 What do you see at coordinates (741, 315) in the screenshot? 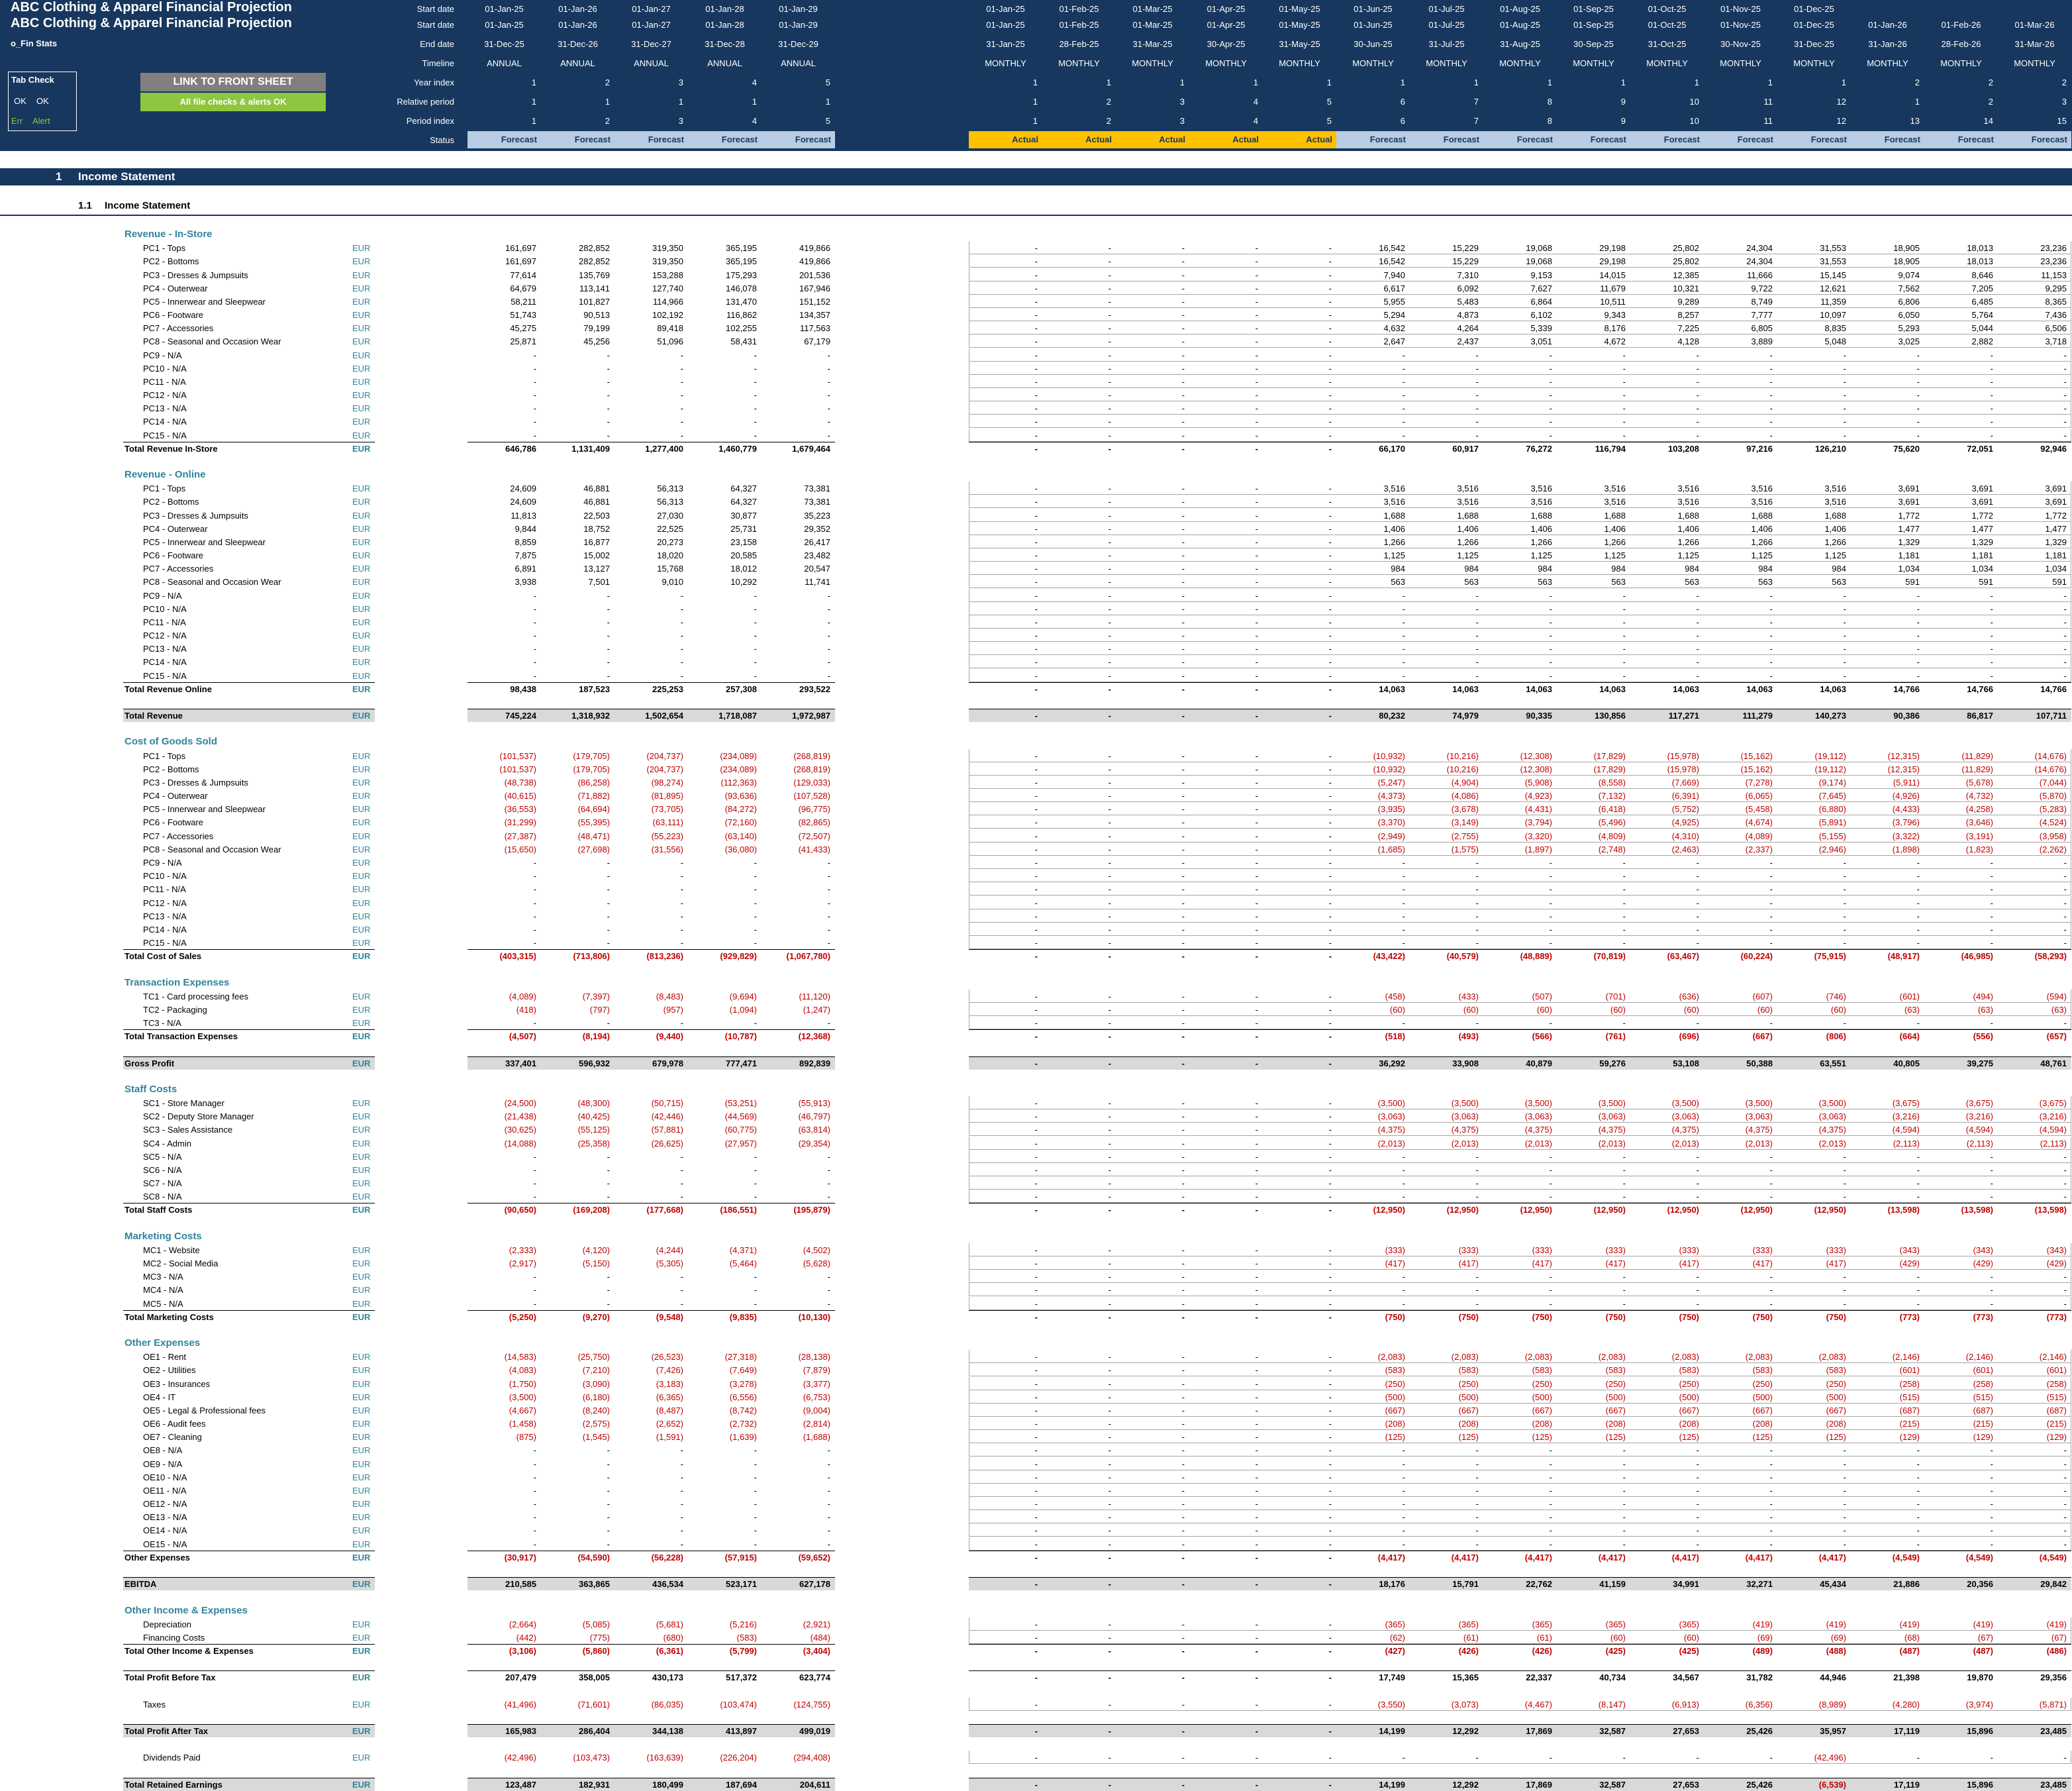
I see `annual-value-cell: 116,862` at bounding box center [741, 315].